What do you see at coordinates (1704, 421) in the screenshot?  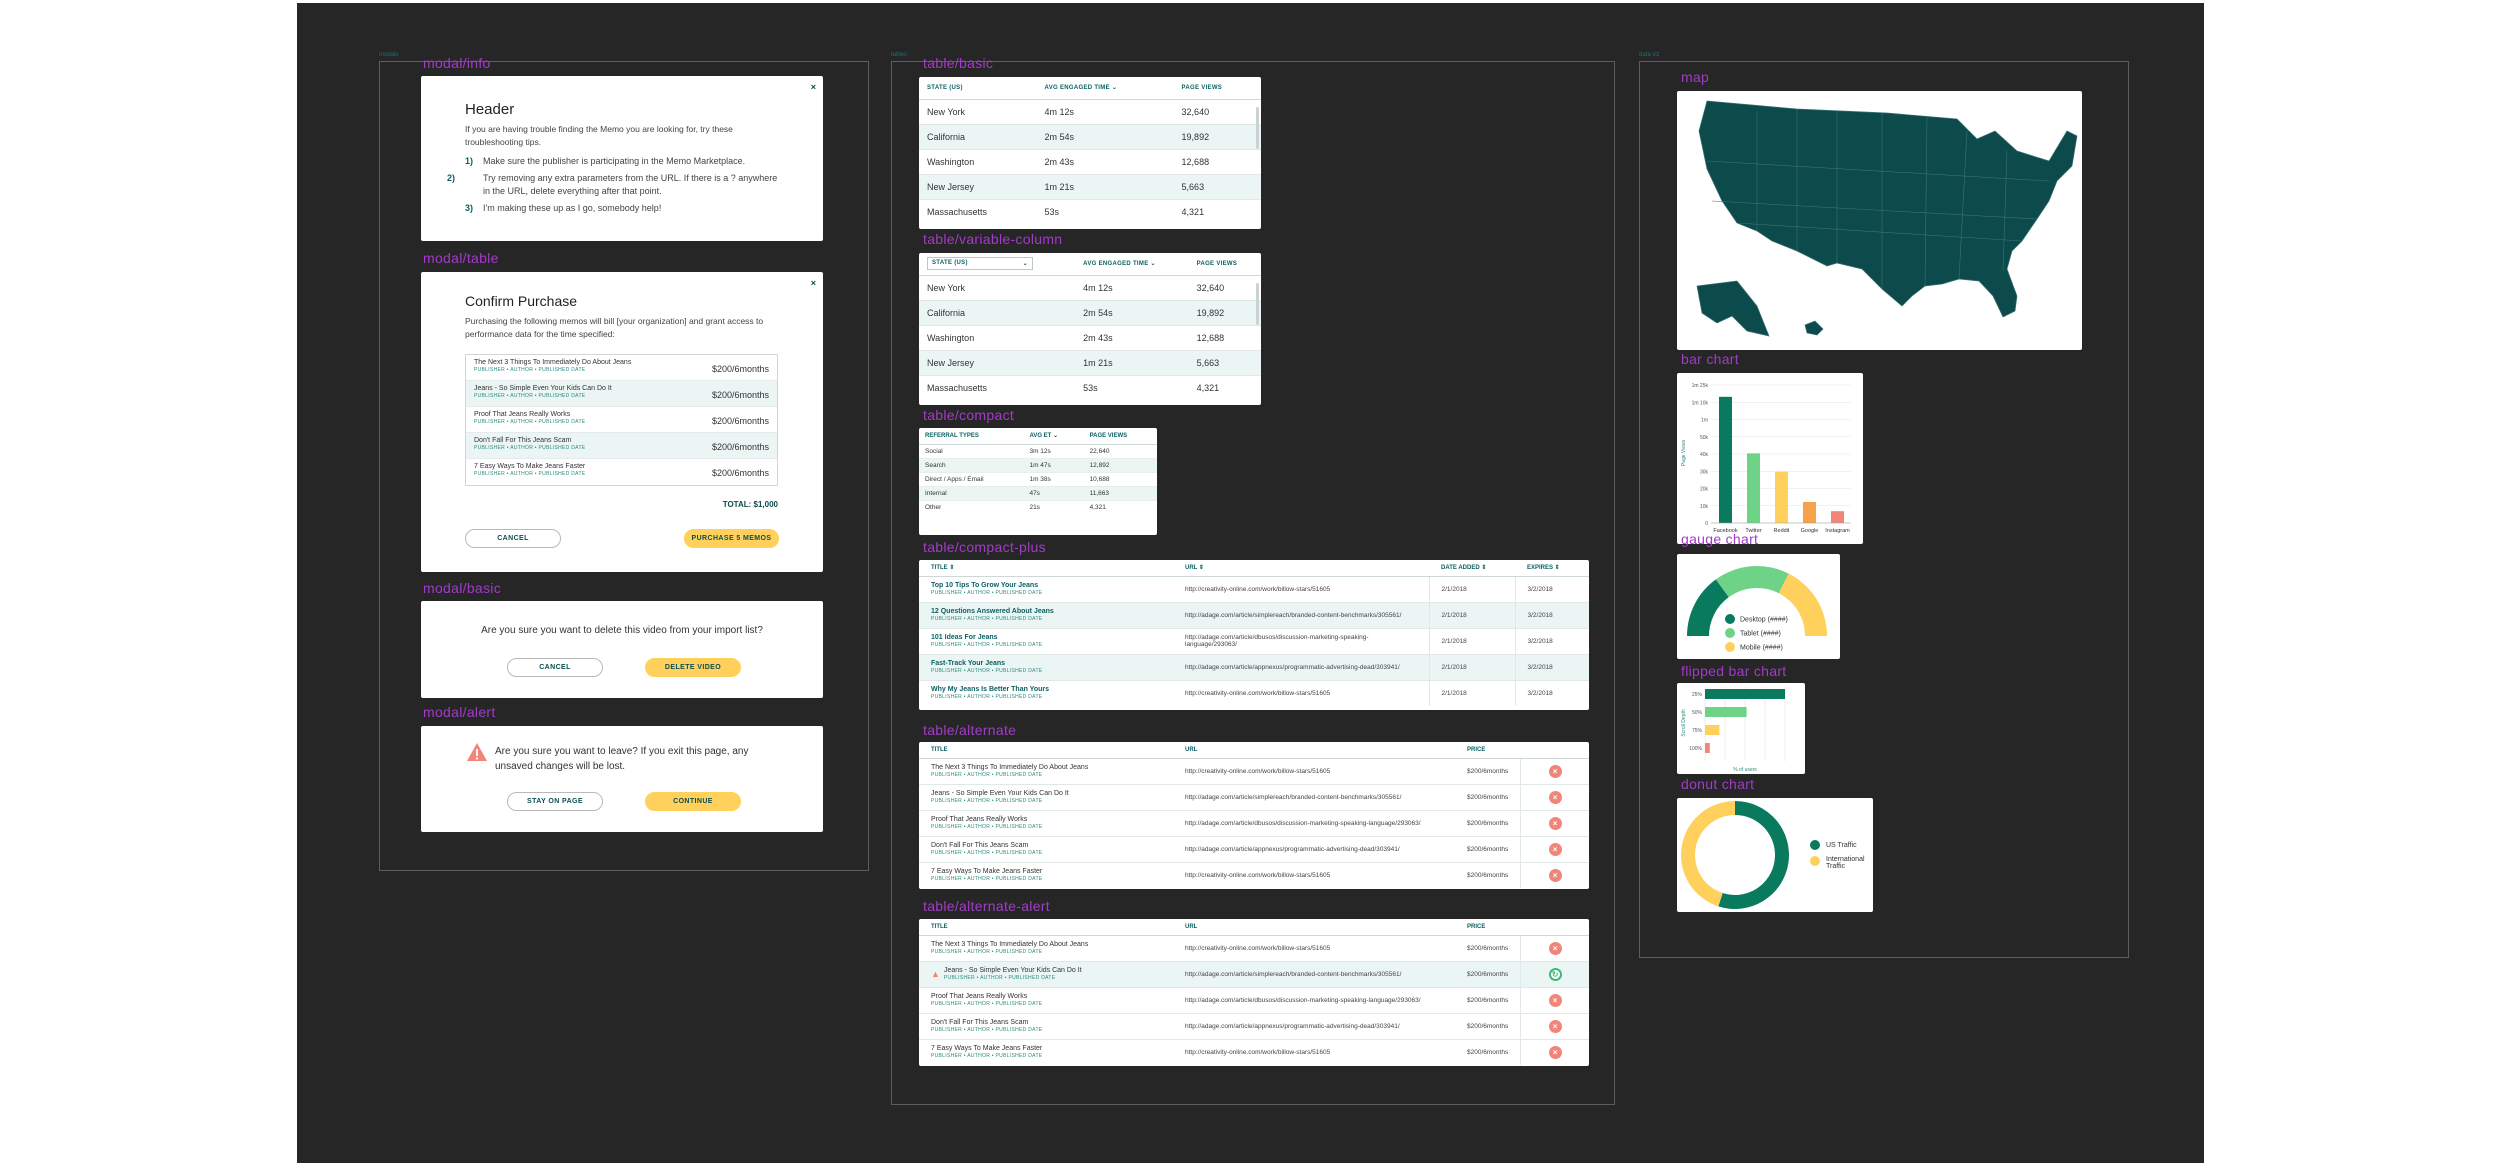 I see `y-tick-label: 1m` at bounding box center [1704, 421].